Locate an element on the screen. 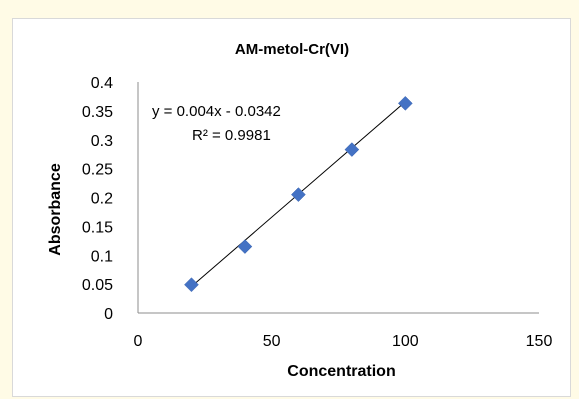  y-tick-label: 0 is located at coordinates (108, 314).